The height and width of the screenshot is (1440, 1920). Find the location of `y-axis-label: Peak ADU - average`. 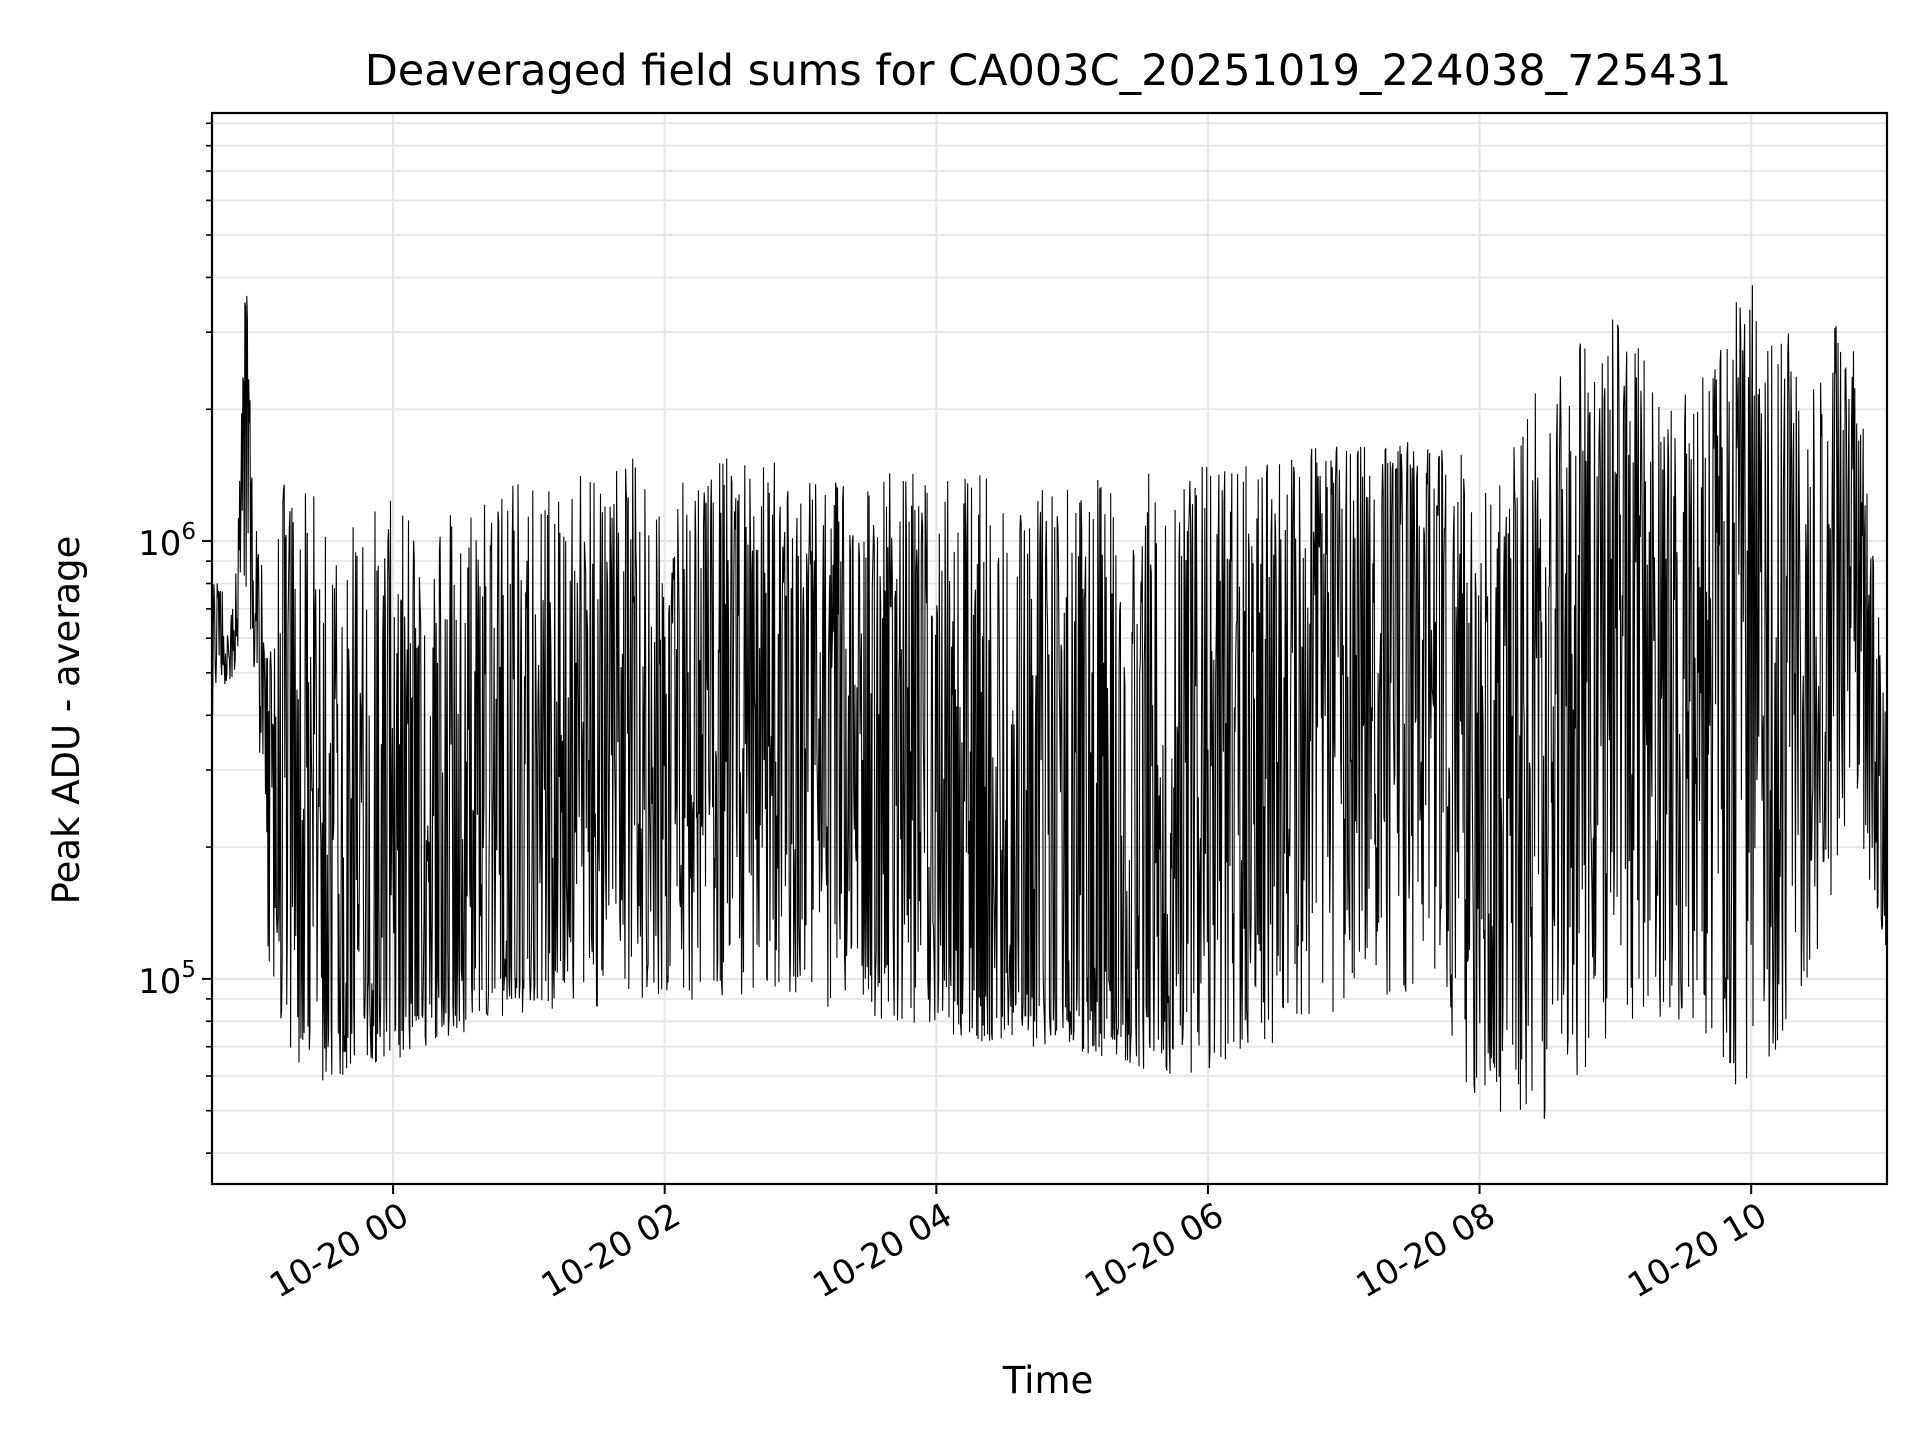

y-axis-label: Peak ADU - average is located at coordinates (66, 720).